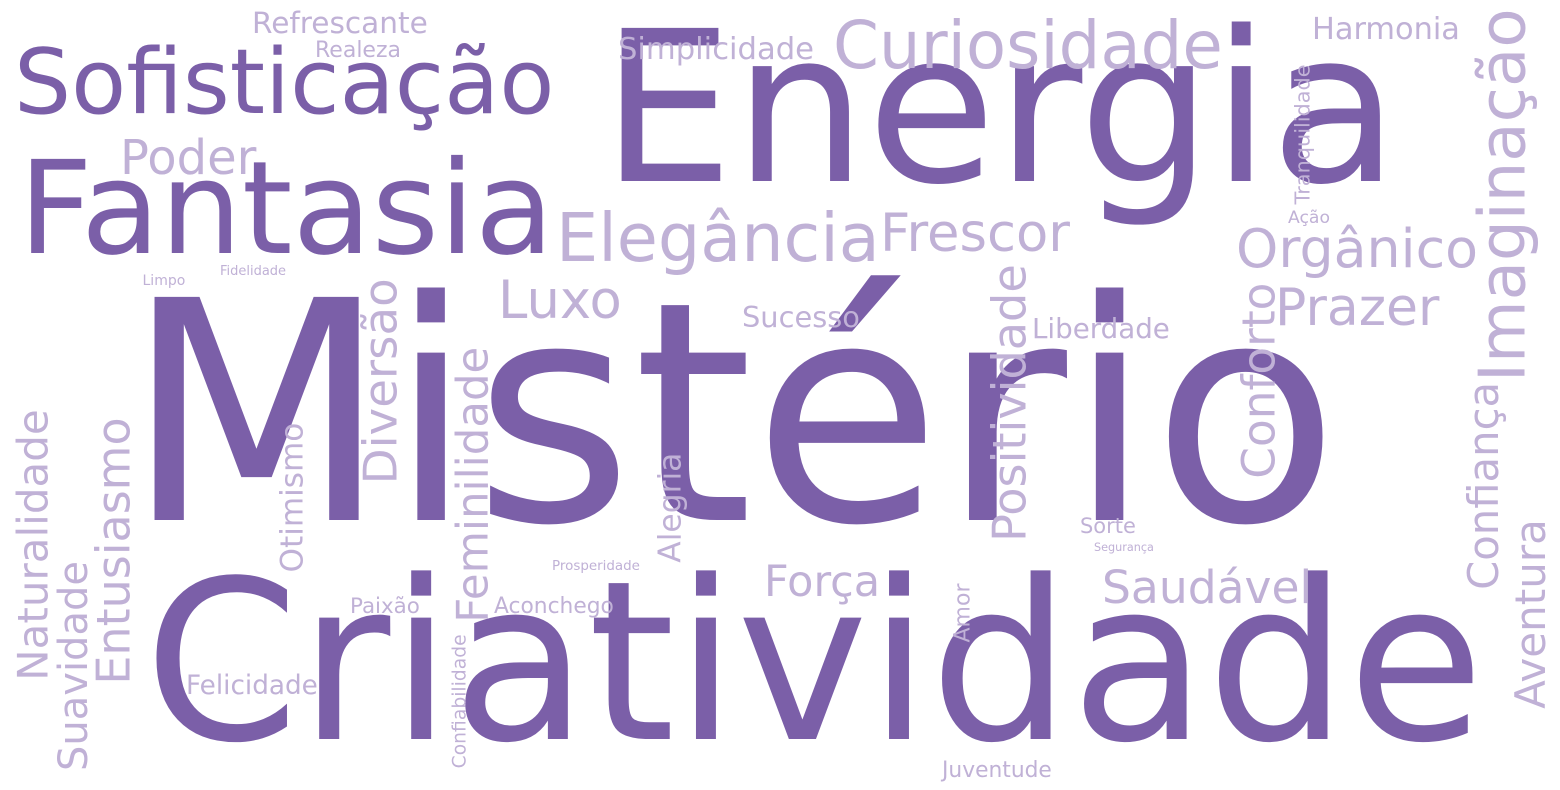 This screenshot has width=1560, height=790. I want to click on word-juventude: Juventude, so click(997, 770).